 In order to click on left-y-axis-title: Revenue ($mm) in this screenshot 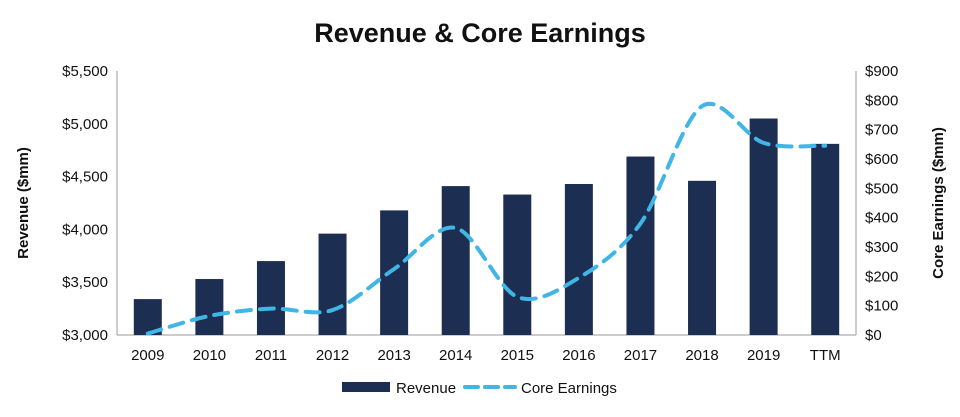, I will do `click(23, 203)`.